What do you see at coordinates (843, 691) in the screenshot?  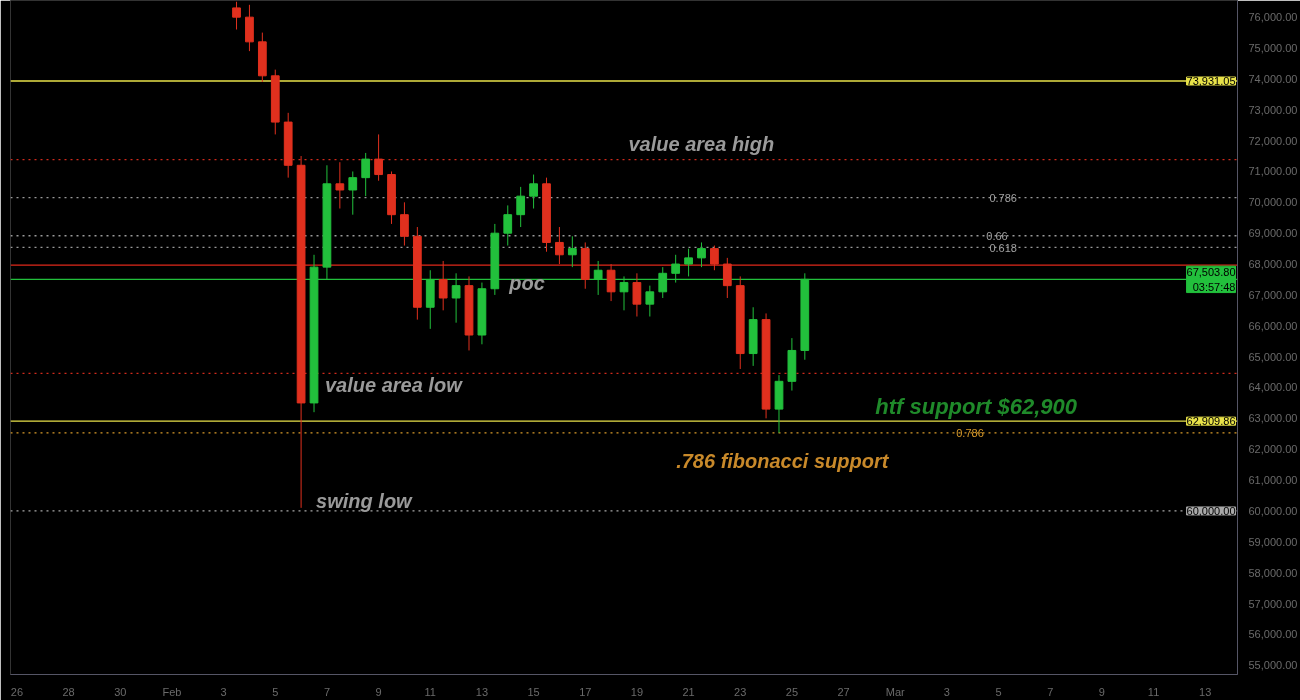 I see `x-tick-label: 27` at bounding box center [843, 691].